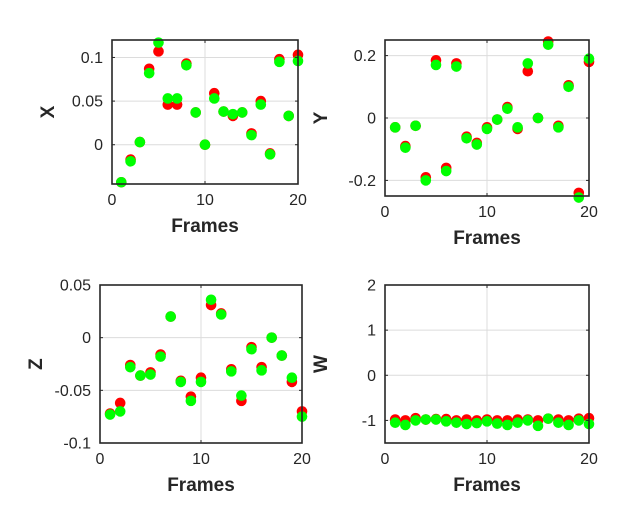 Image resolution: width=644 pixels, height=518 pixels. I want to click on xlabel-w: Frames, so click(487, 485).